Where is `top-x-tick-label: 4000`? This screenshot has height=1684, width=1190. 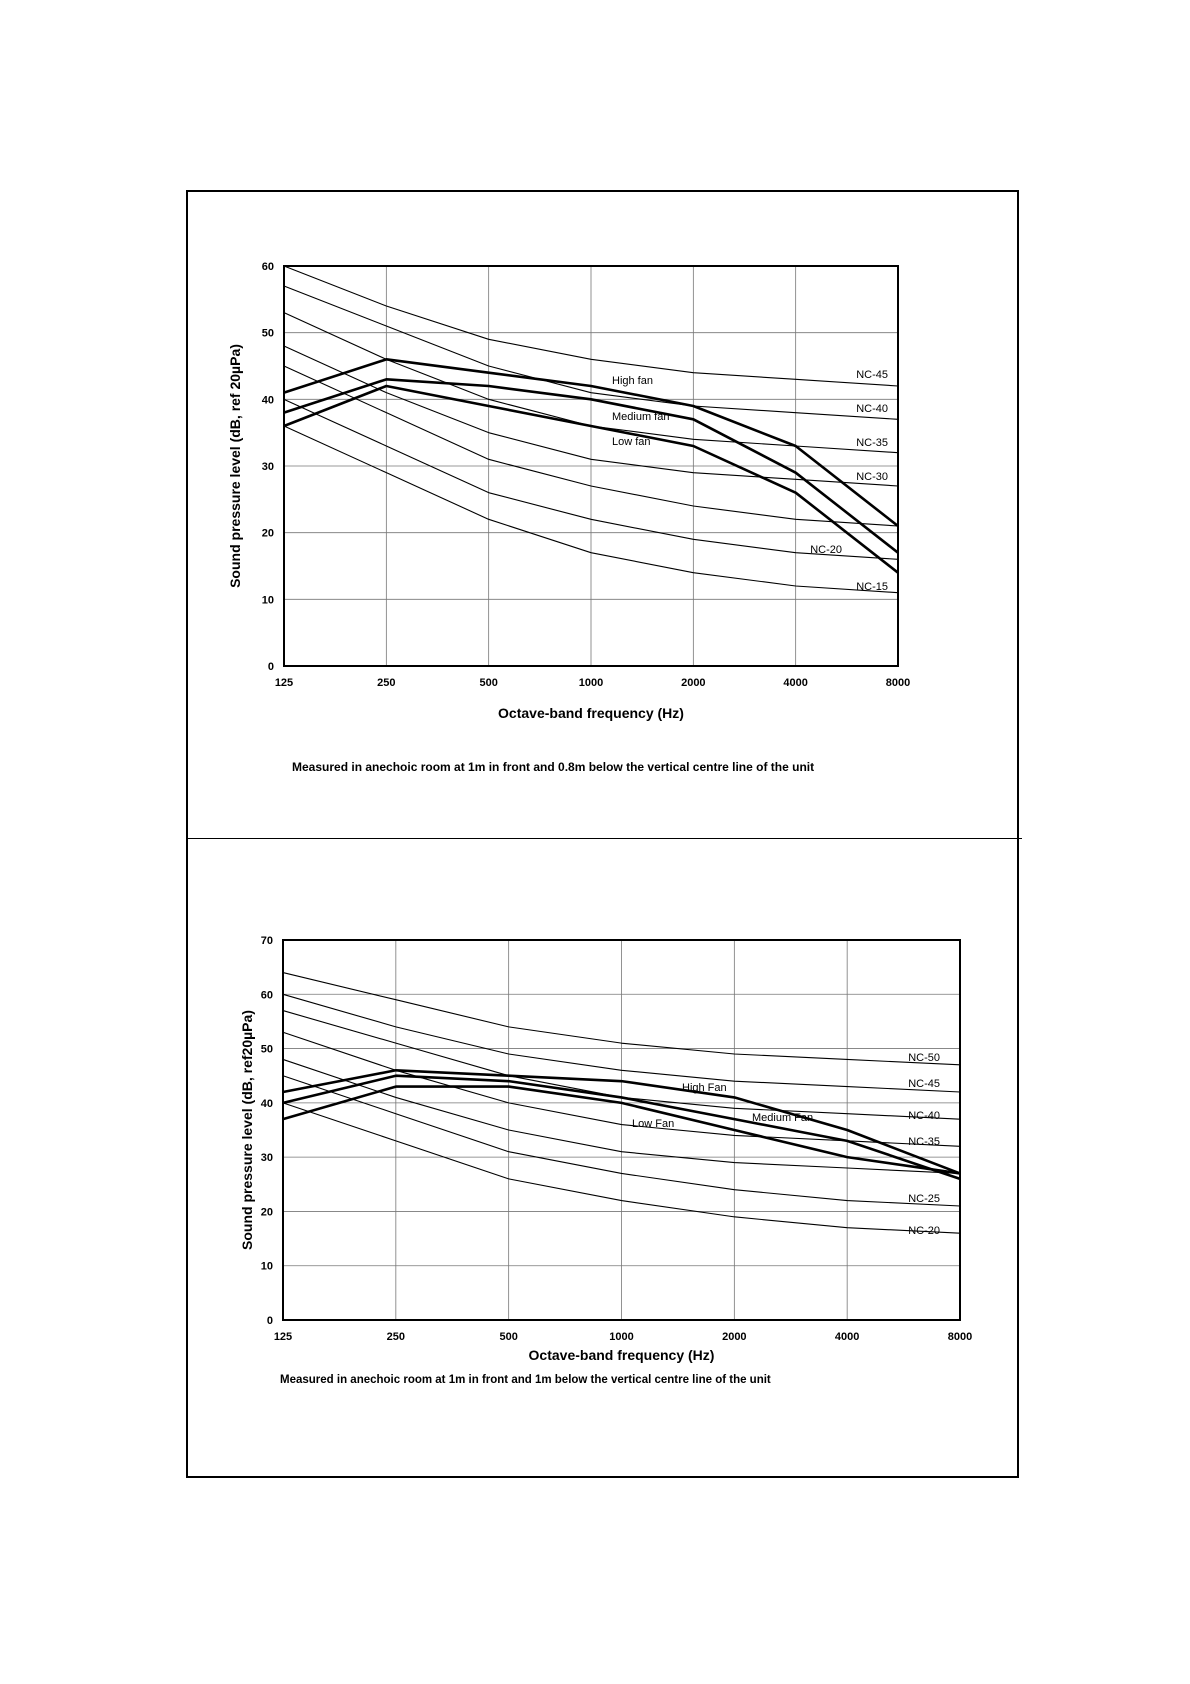
top-x-tick-label: 4000 is located at coordinates (795, 683).